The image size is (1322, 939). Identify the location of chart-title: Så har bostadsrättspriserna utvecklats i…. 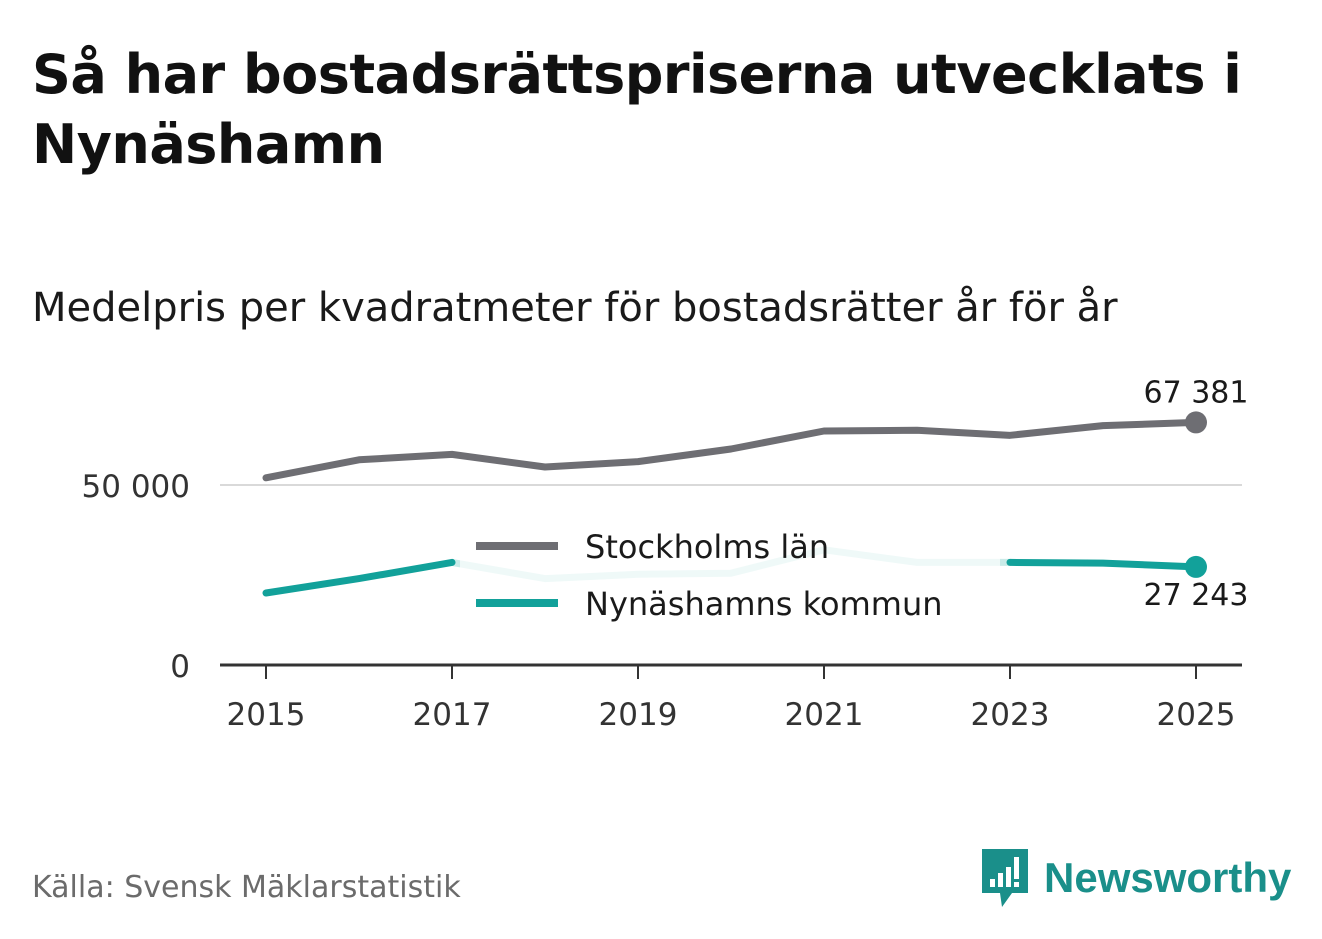
(637, 109).